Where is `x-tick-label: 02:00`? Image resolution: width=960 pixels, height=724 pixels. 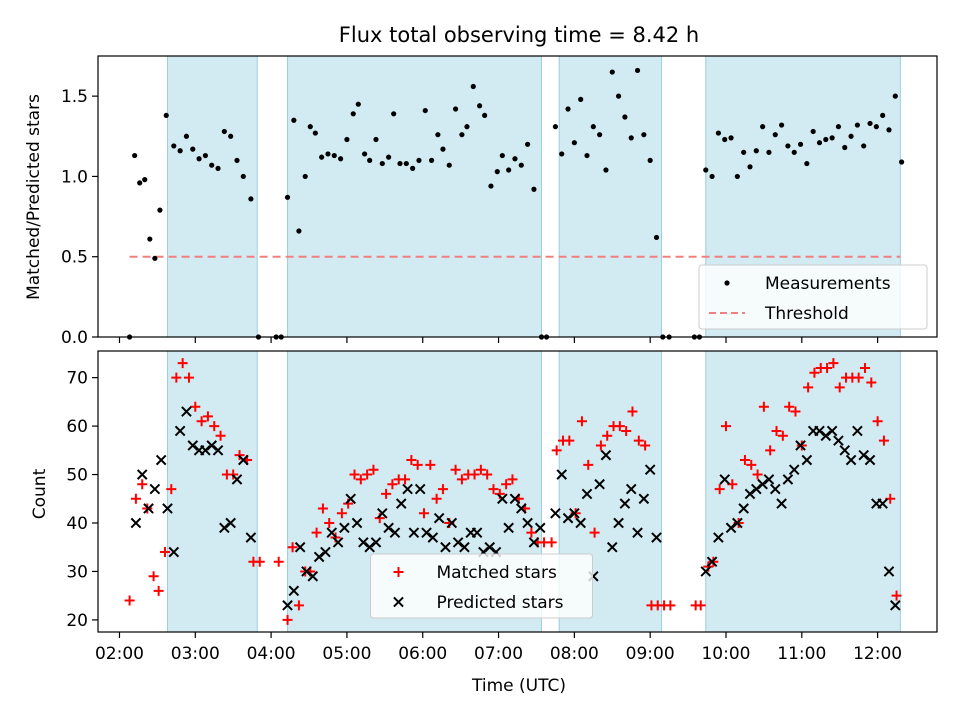 x-tick-label: 02:00 is located at coordinates (119, 654).